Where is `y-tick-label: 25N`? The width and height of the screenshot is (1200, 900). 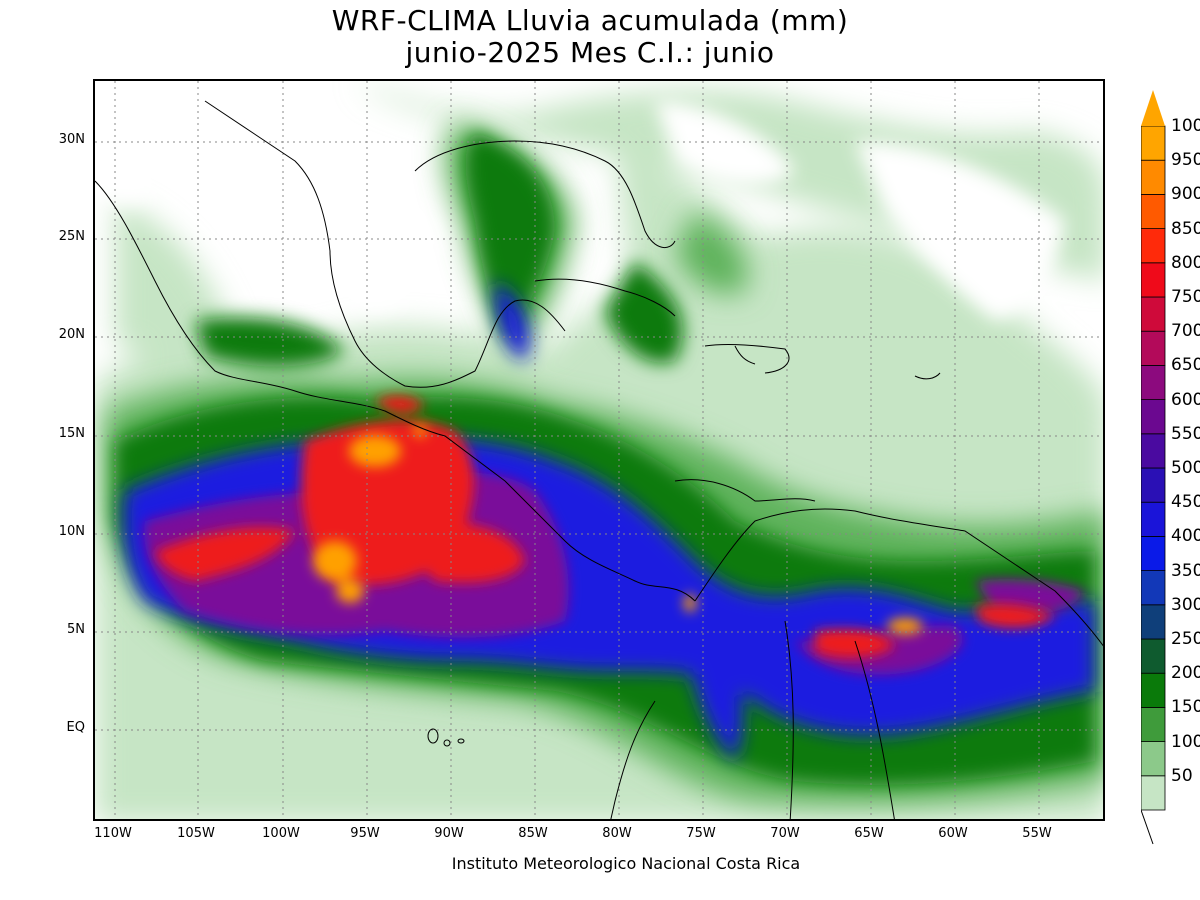
y-tick-label: 25N is located at coordinates (71, 236).